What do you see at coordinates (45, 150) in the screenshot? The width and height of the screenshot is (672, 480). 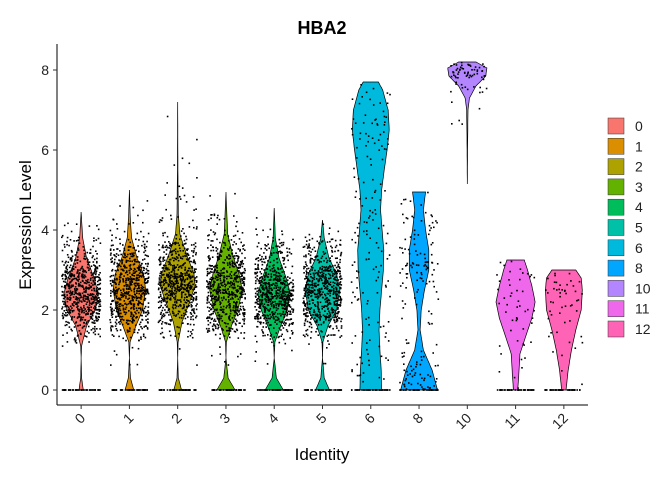 I see `y-tick-label: 6` at bounding box center [45, 150].